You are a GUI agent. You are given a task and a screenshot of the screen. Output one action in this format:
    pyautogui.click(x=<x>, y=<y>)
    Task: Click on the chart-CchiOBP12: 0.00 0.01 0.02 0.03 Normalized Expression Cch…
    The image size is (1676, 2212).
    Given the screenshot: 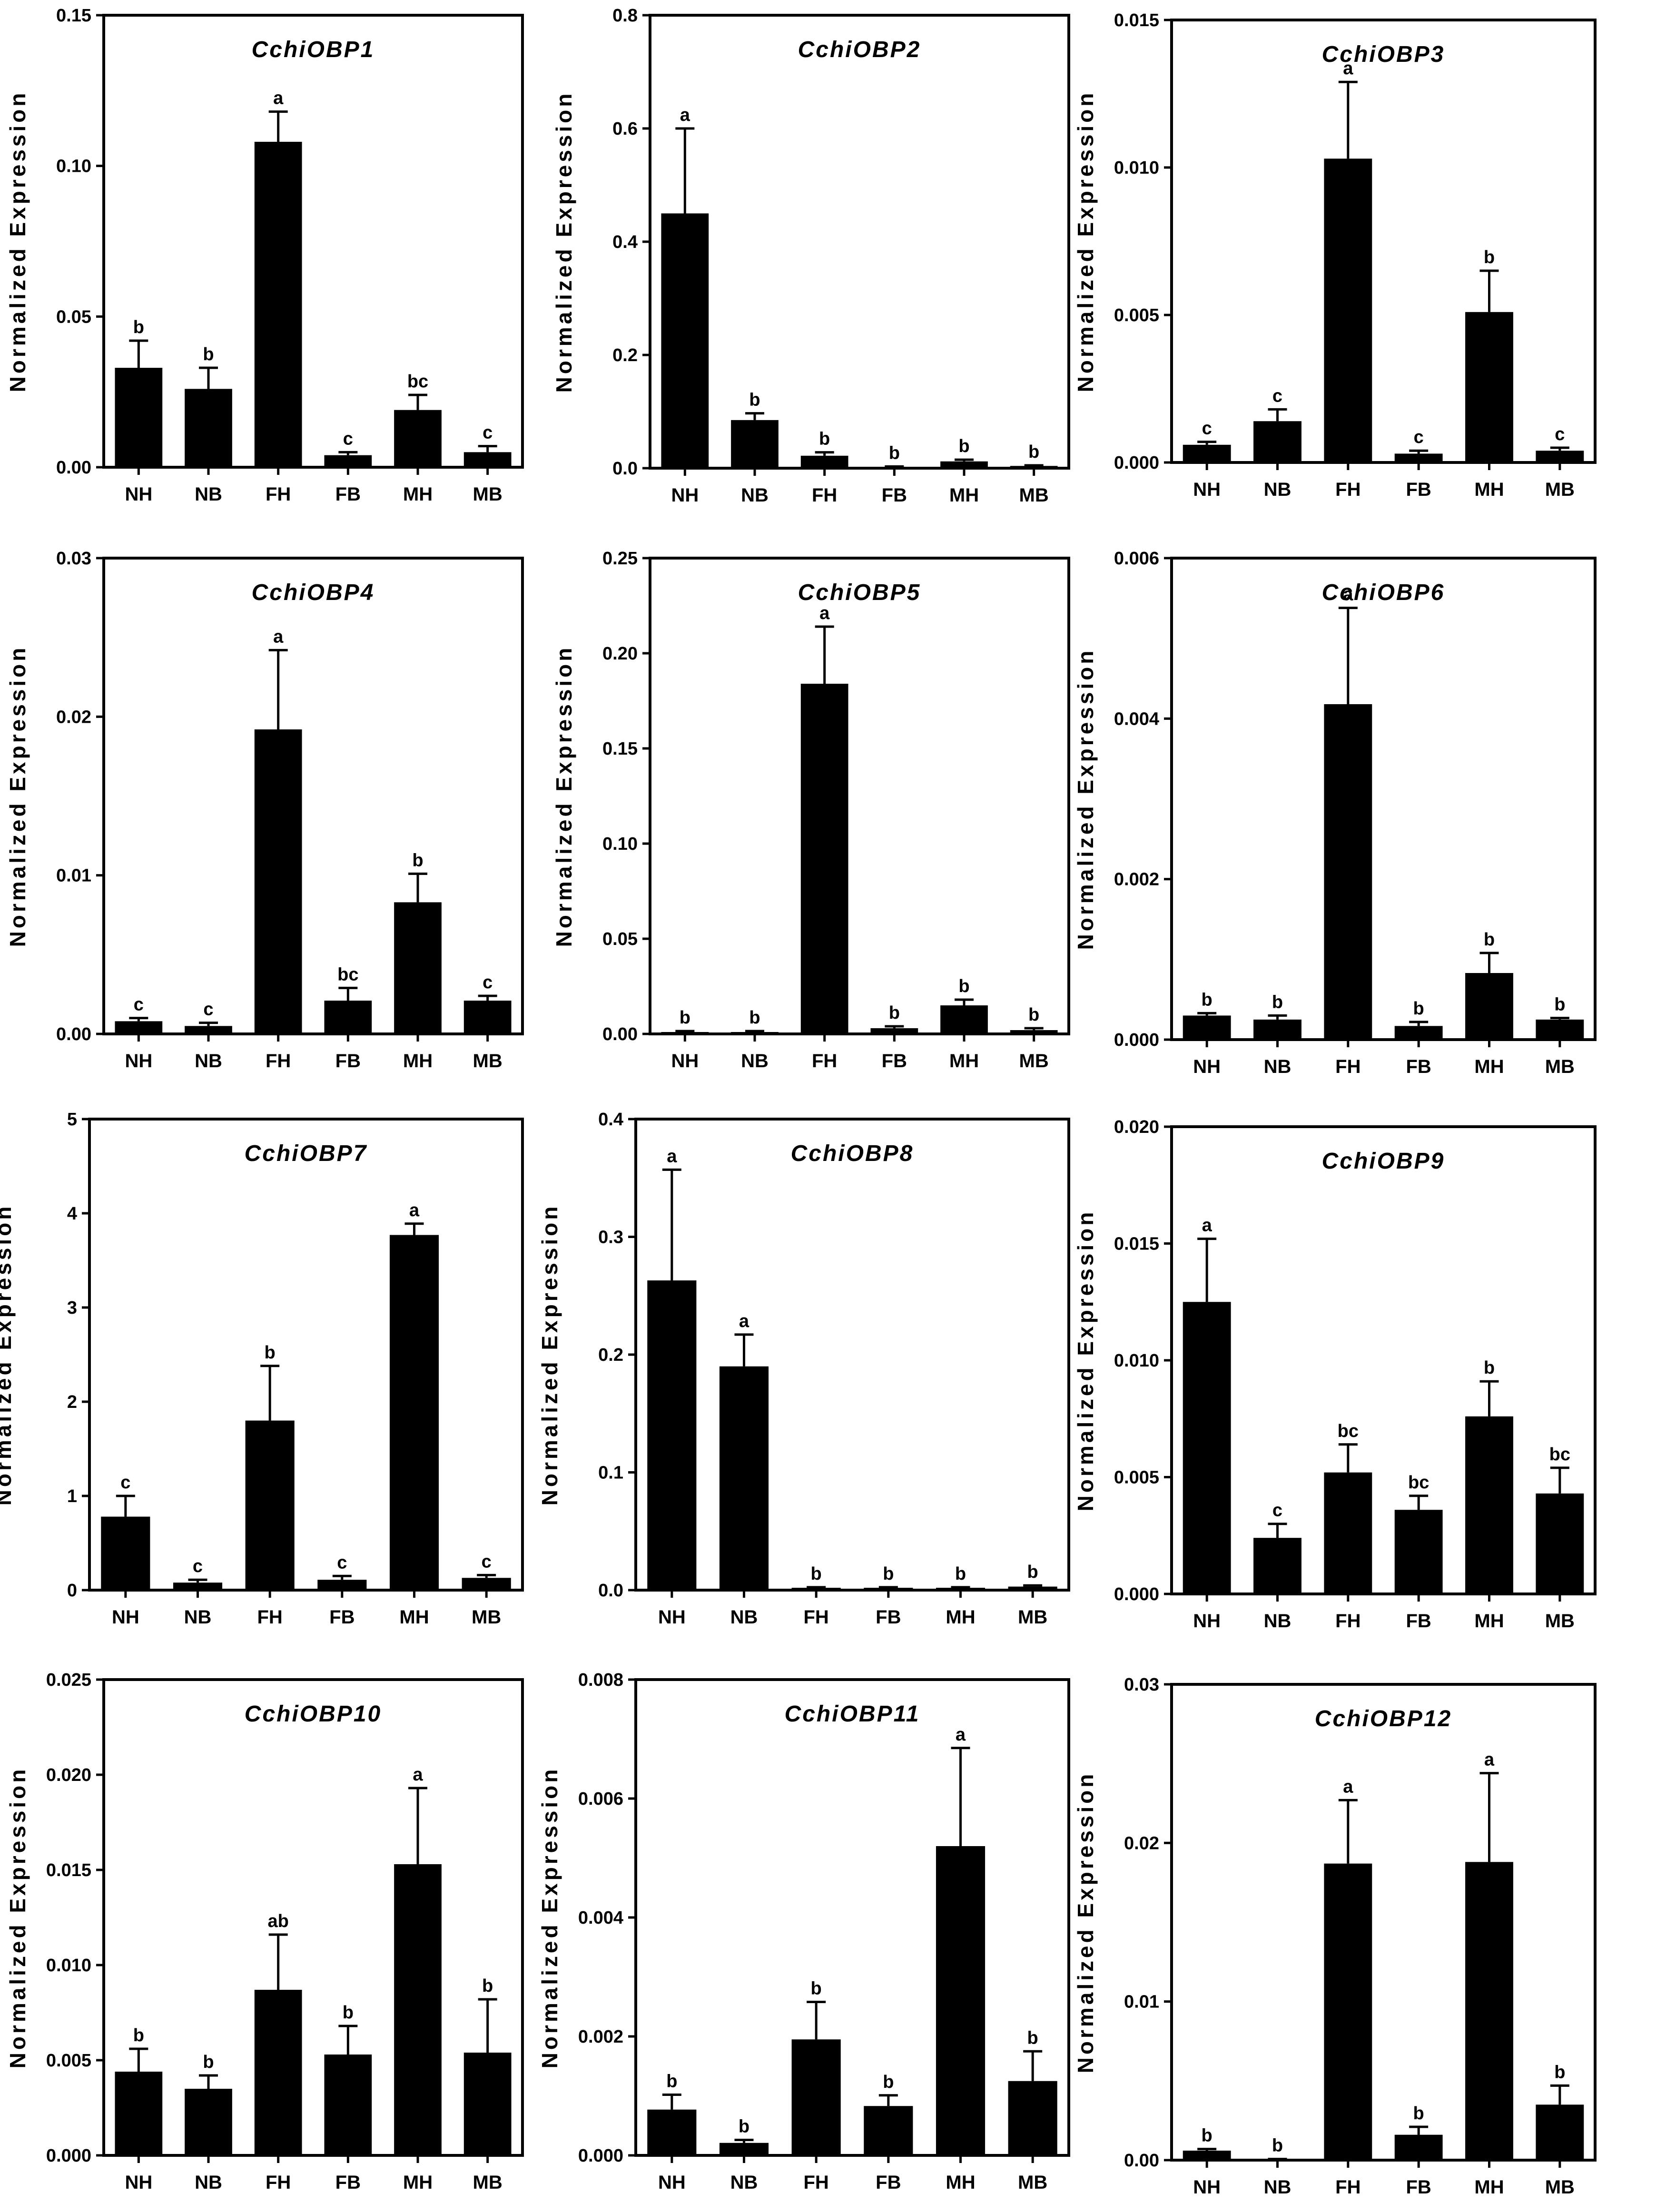 What is the action you would take?
    pyautogui.click(x=1335, y=1937)
    